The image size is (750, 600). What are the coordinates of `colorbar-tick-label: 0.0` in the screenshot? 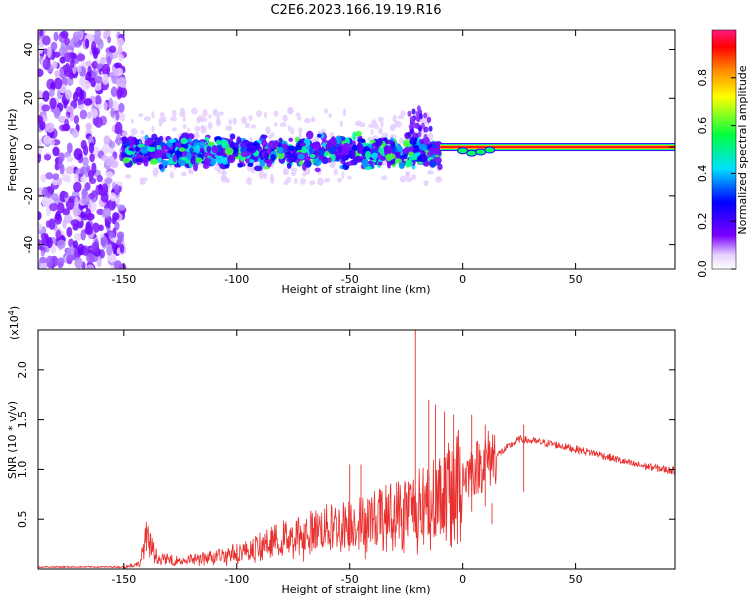 It's located at (702, 269).